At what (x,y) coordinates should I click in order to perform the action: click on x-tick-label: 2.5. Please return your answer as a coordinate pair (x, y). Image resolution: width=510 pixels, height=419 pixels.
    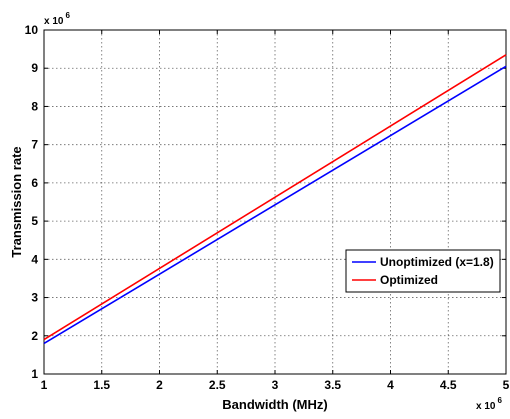
    Looking at the image, I should click on (217, 385).